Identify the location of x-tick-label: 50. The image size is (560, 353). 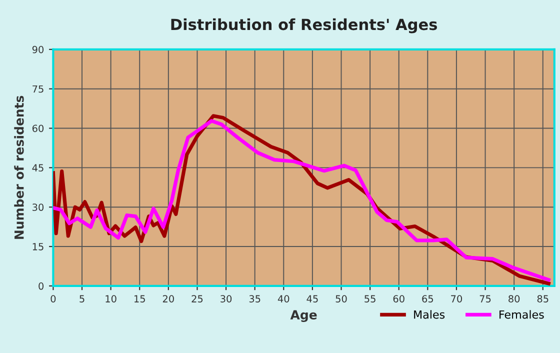
(341, 298).